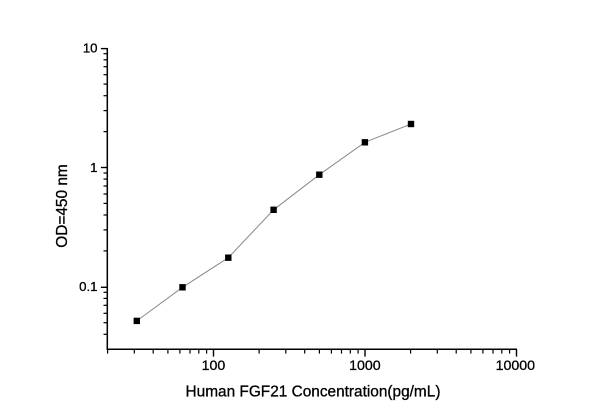 This screenshot has height=419, width=600. Describe the element at coordinates (90, 47) in the screenshot. I see `svg-text: 10` at that location.